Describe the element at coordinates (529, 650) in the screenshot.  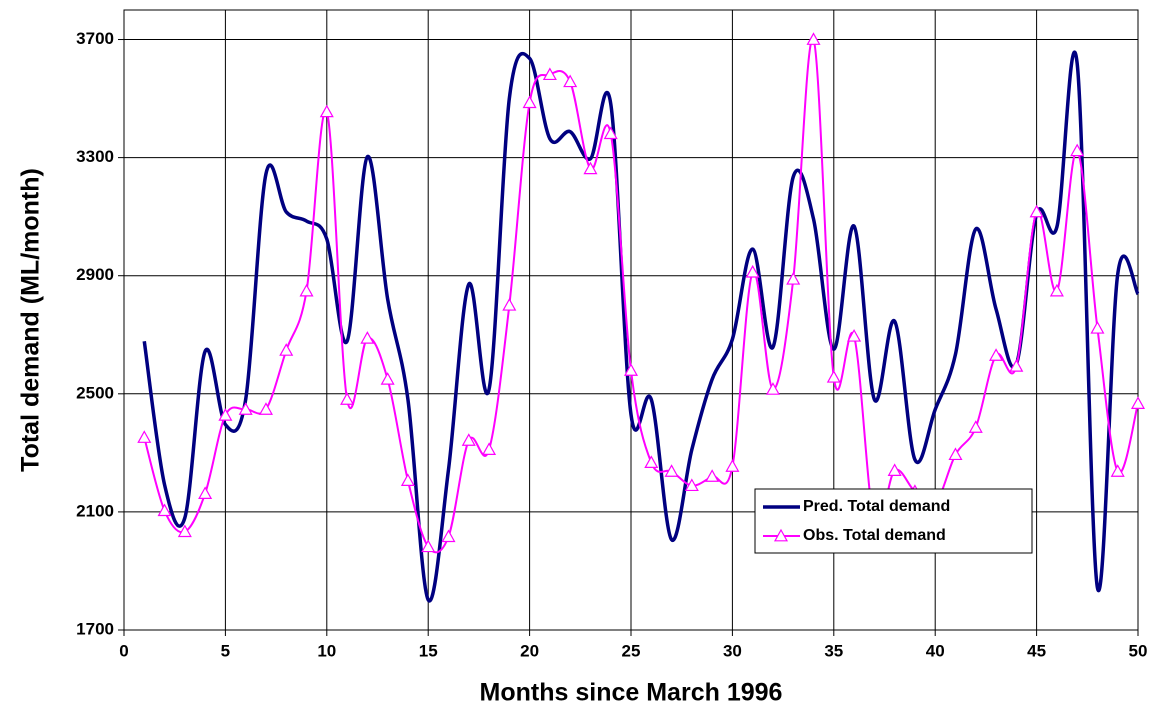
I see `x-tick-label: 20` at that location.